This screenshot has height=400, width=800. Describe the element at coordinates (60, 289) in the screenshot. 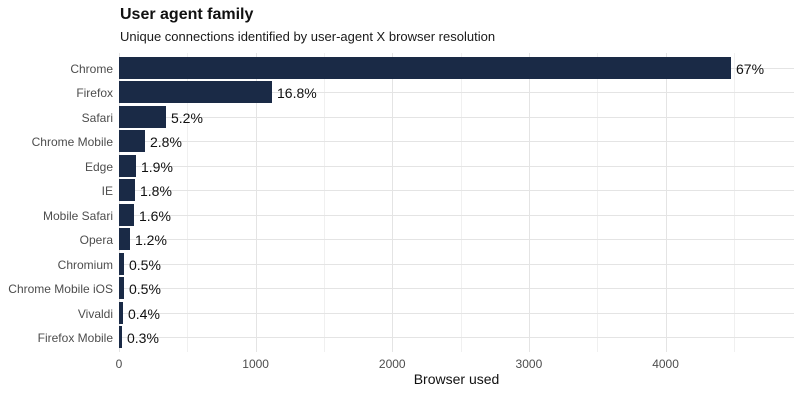

I see `category-label-chrome-mobile-ios: Chrome Mobile iOS` at that location.